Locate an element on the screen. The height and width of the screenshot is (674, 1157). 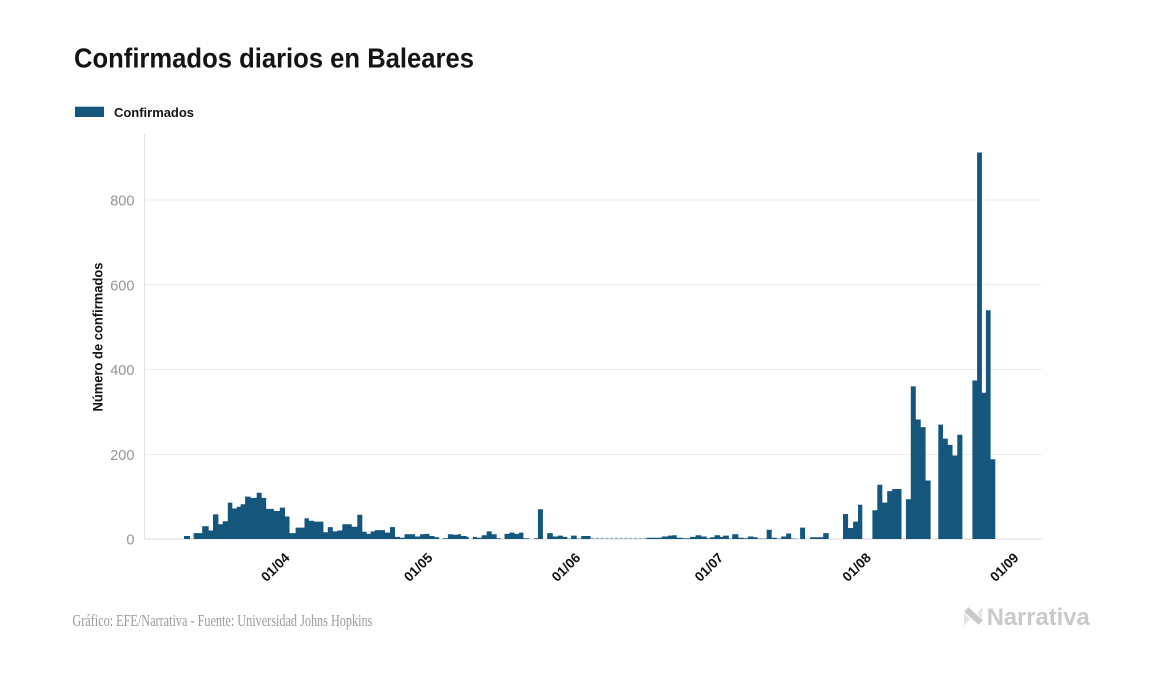
svg-text: Narrativa is located at coordinates (1038, 617).